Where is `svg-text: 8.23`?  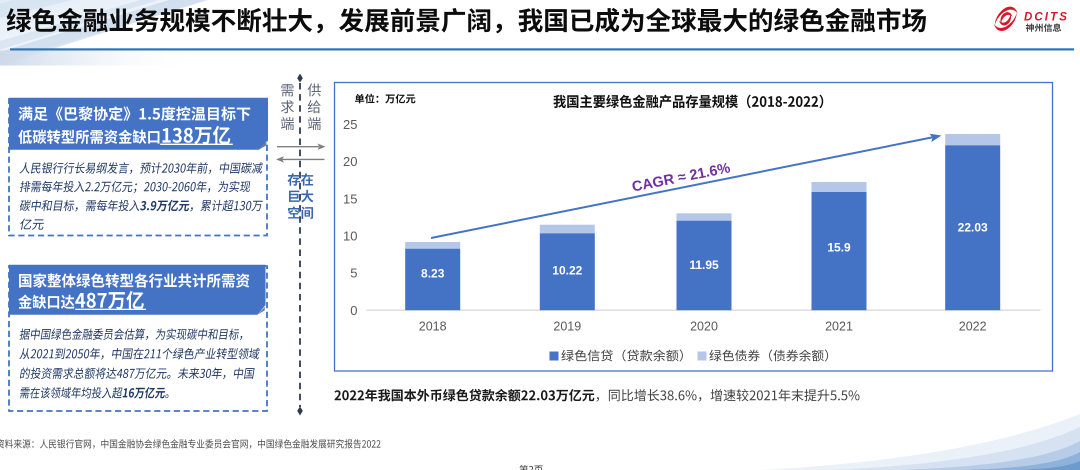 svg-text: 8.23 is located at coordinates (433, 274).